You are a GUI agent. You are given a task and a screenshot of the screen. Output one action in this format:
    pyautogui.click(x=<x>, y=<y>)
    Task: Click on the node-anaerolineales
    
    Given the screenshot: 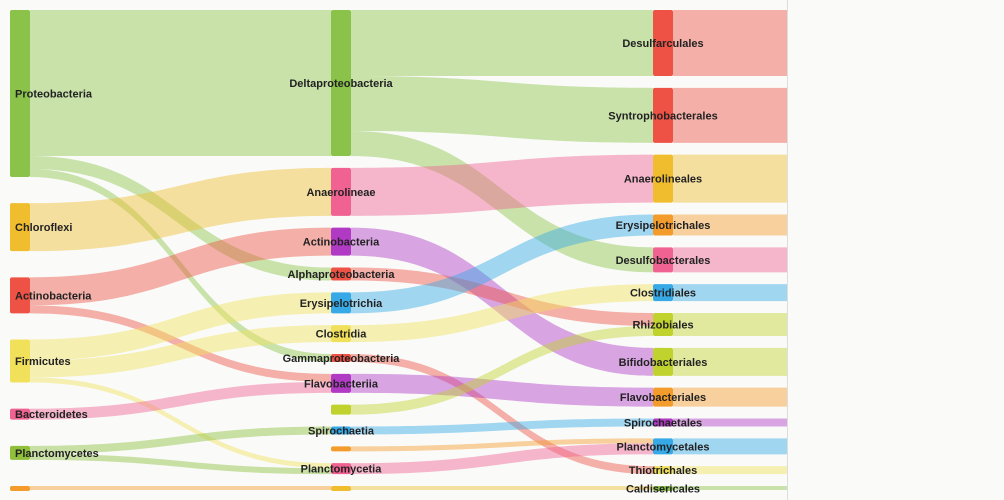 What is the action you would take?
    pyautogui.click(x=663, y=178)
    